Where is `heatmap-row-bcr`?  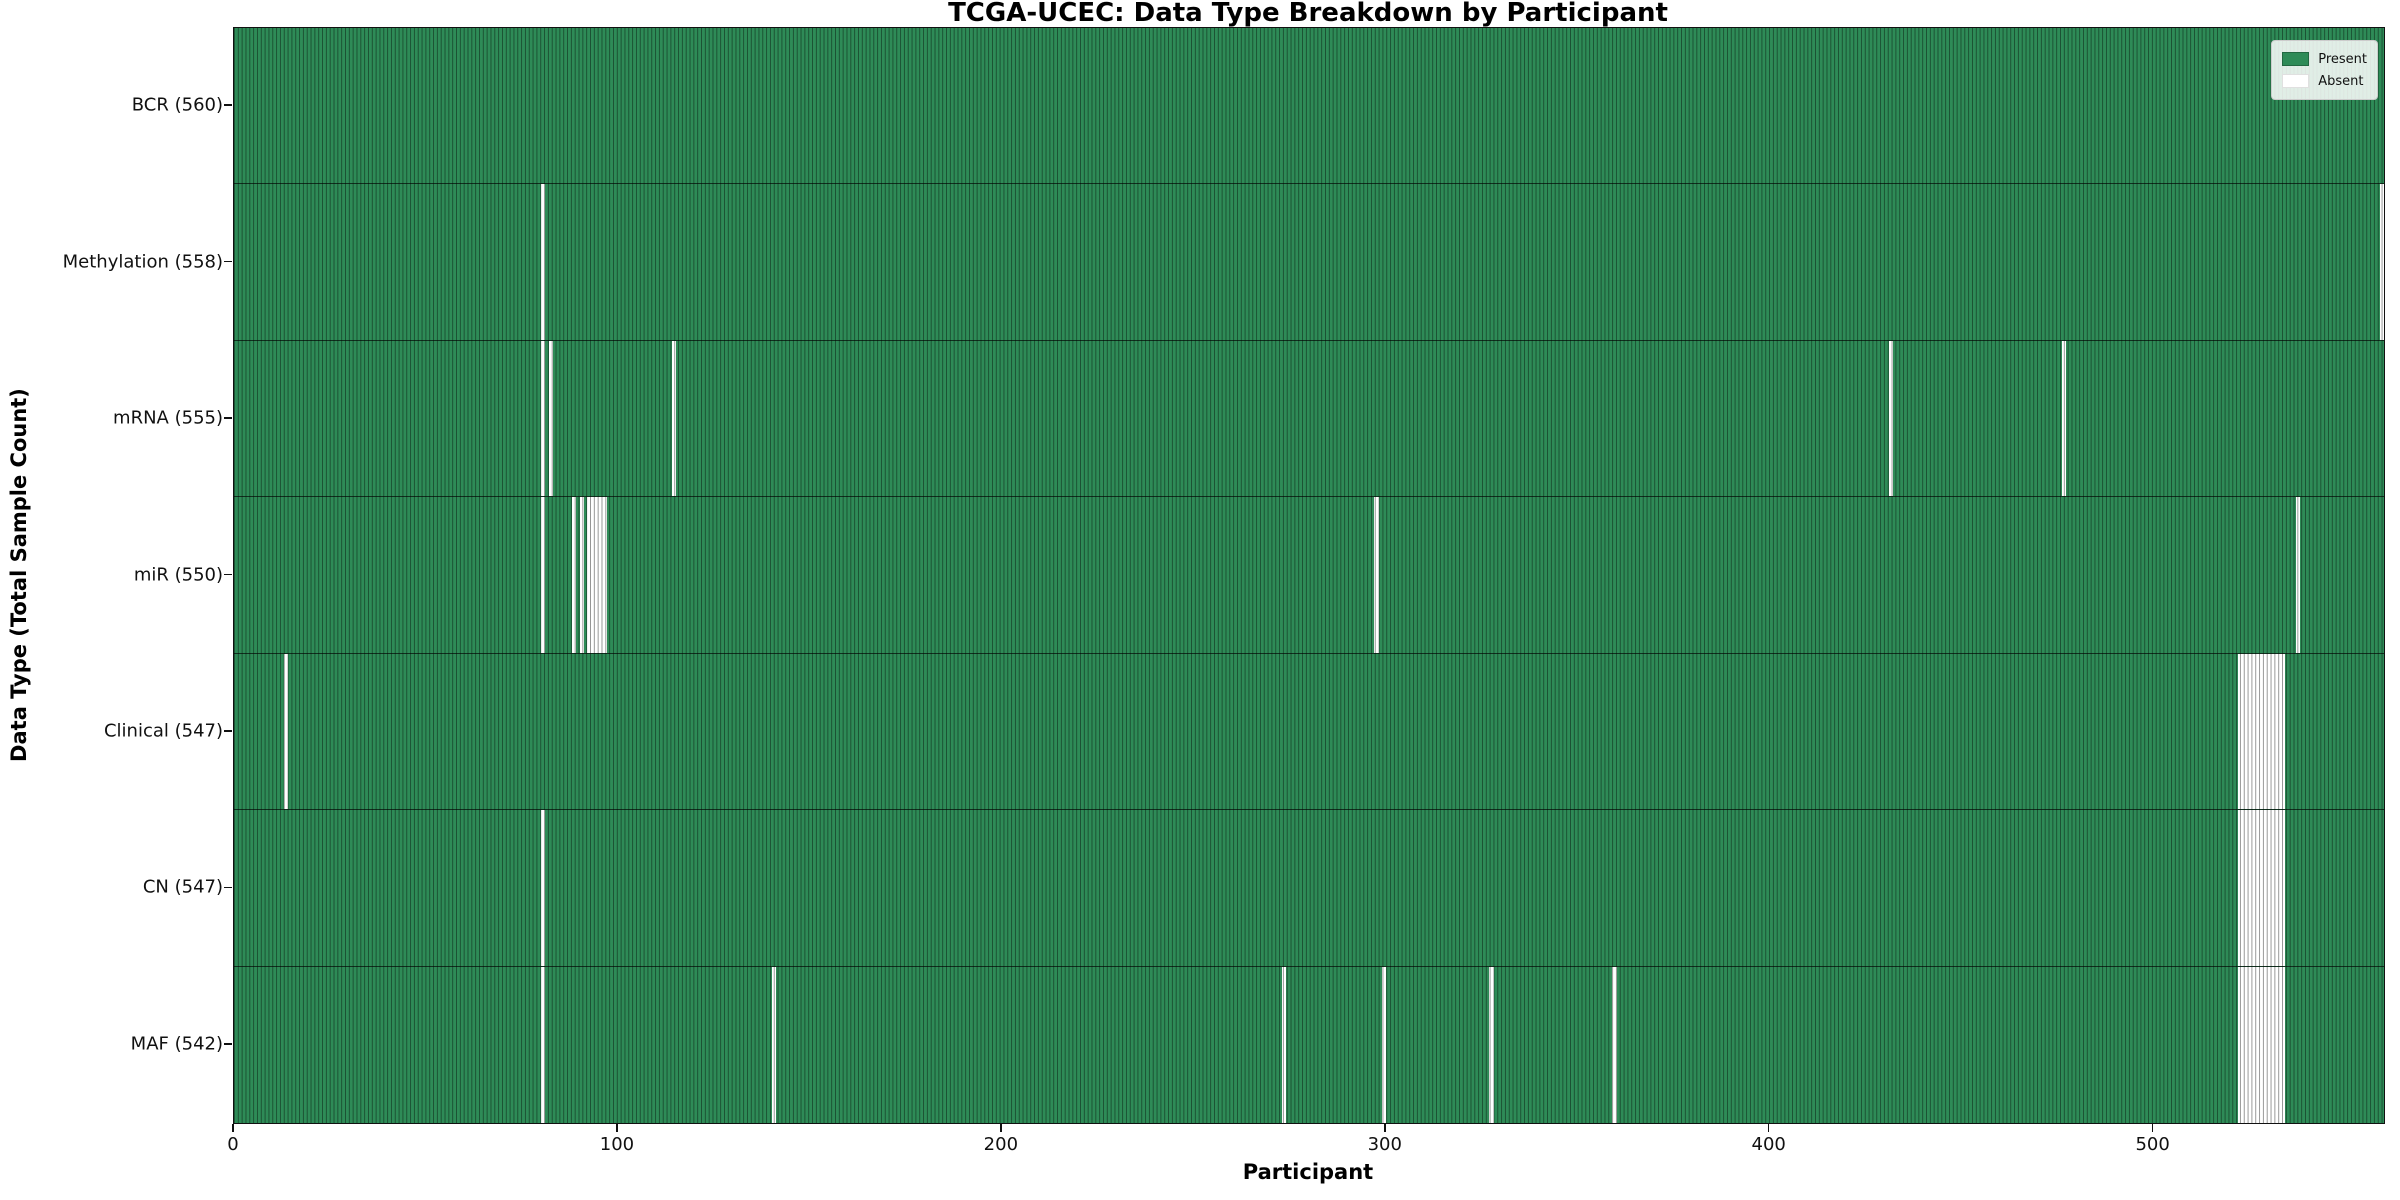 heatmap-row-bcr is located at coordinates (1309, 106).